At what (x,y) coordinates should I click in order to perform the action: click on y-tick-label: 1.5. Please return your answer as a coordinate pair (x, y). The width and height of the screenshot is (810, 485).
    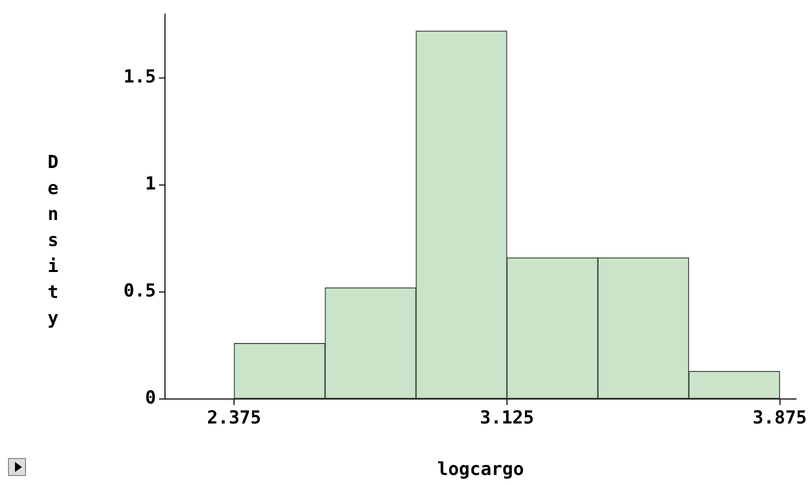
    Looking at the image, I should click on (139, 77).